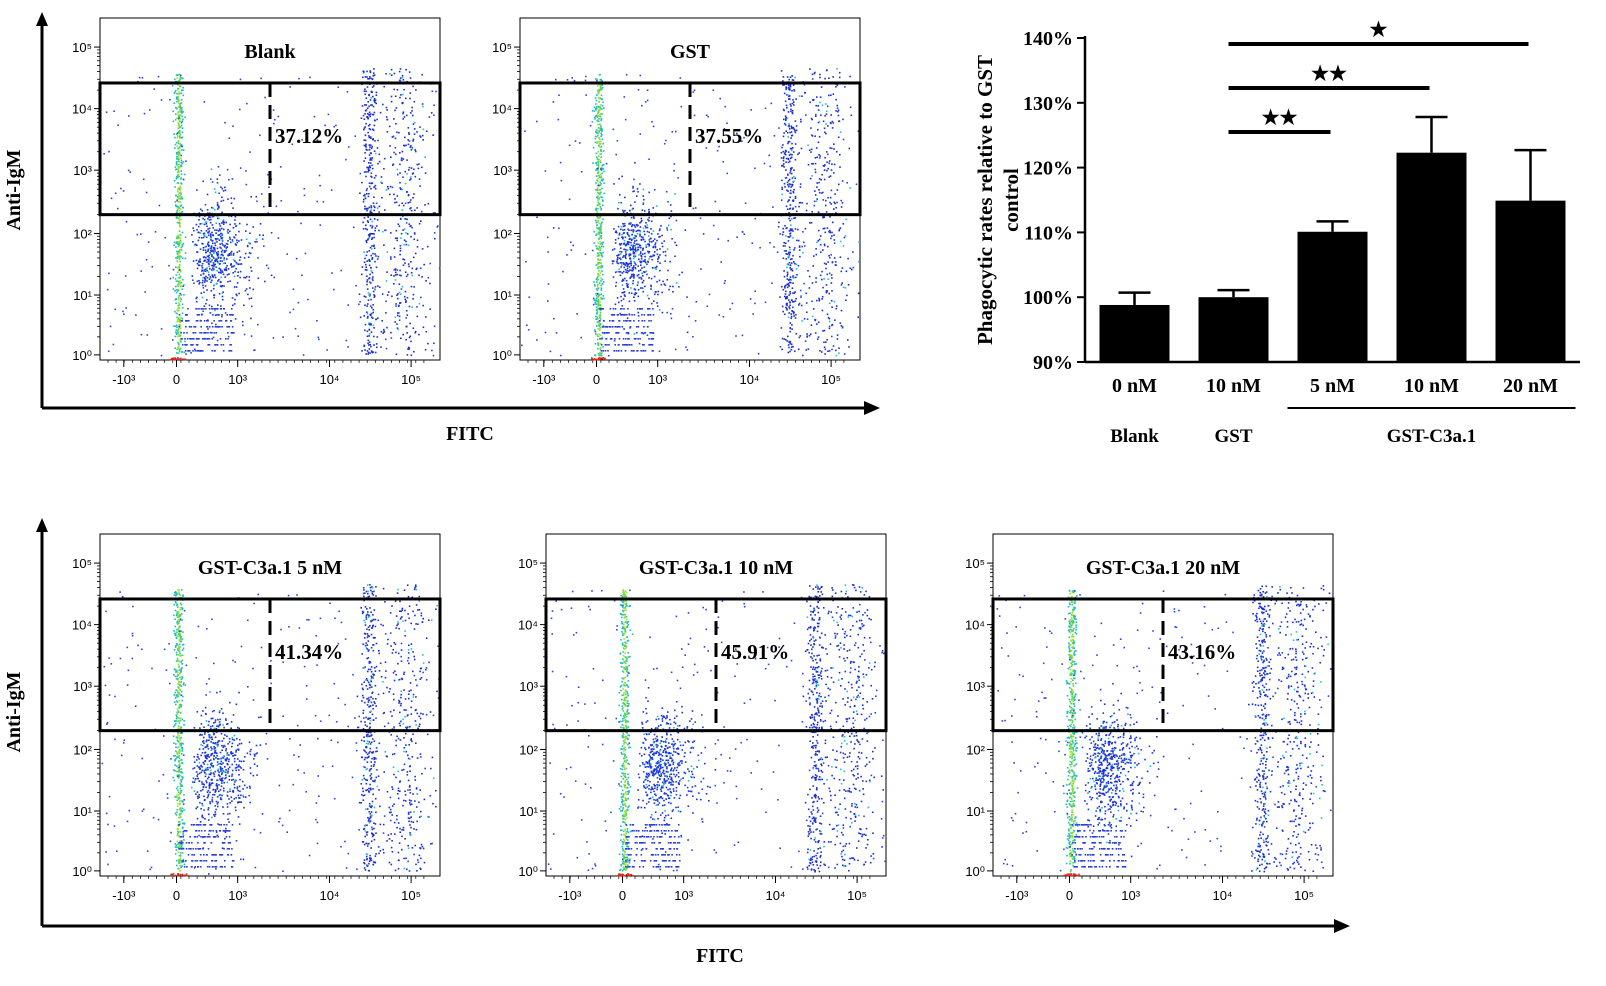 The height and width of the screenshot is (986, 1606). What do you see at coordinates (124, 379) in the screenshot?
I see `x-tick-label: -10³` at bounding box center [124, 379].